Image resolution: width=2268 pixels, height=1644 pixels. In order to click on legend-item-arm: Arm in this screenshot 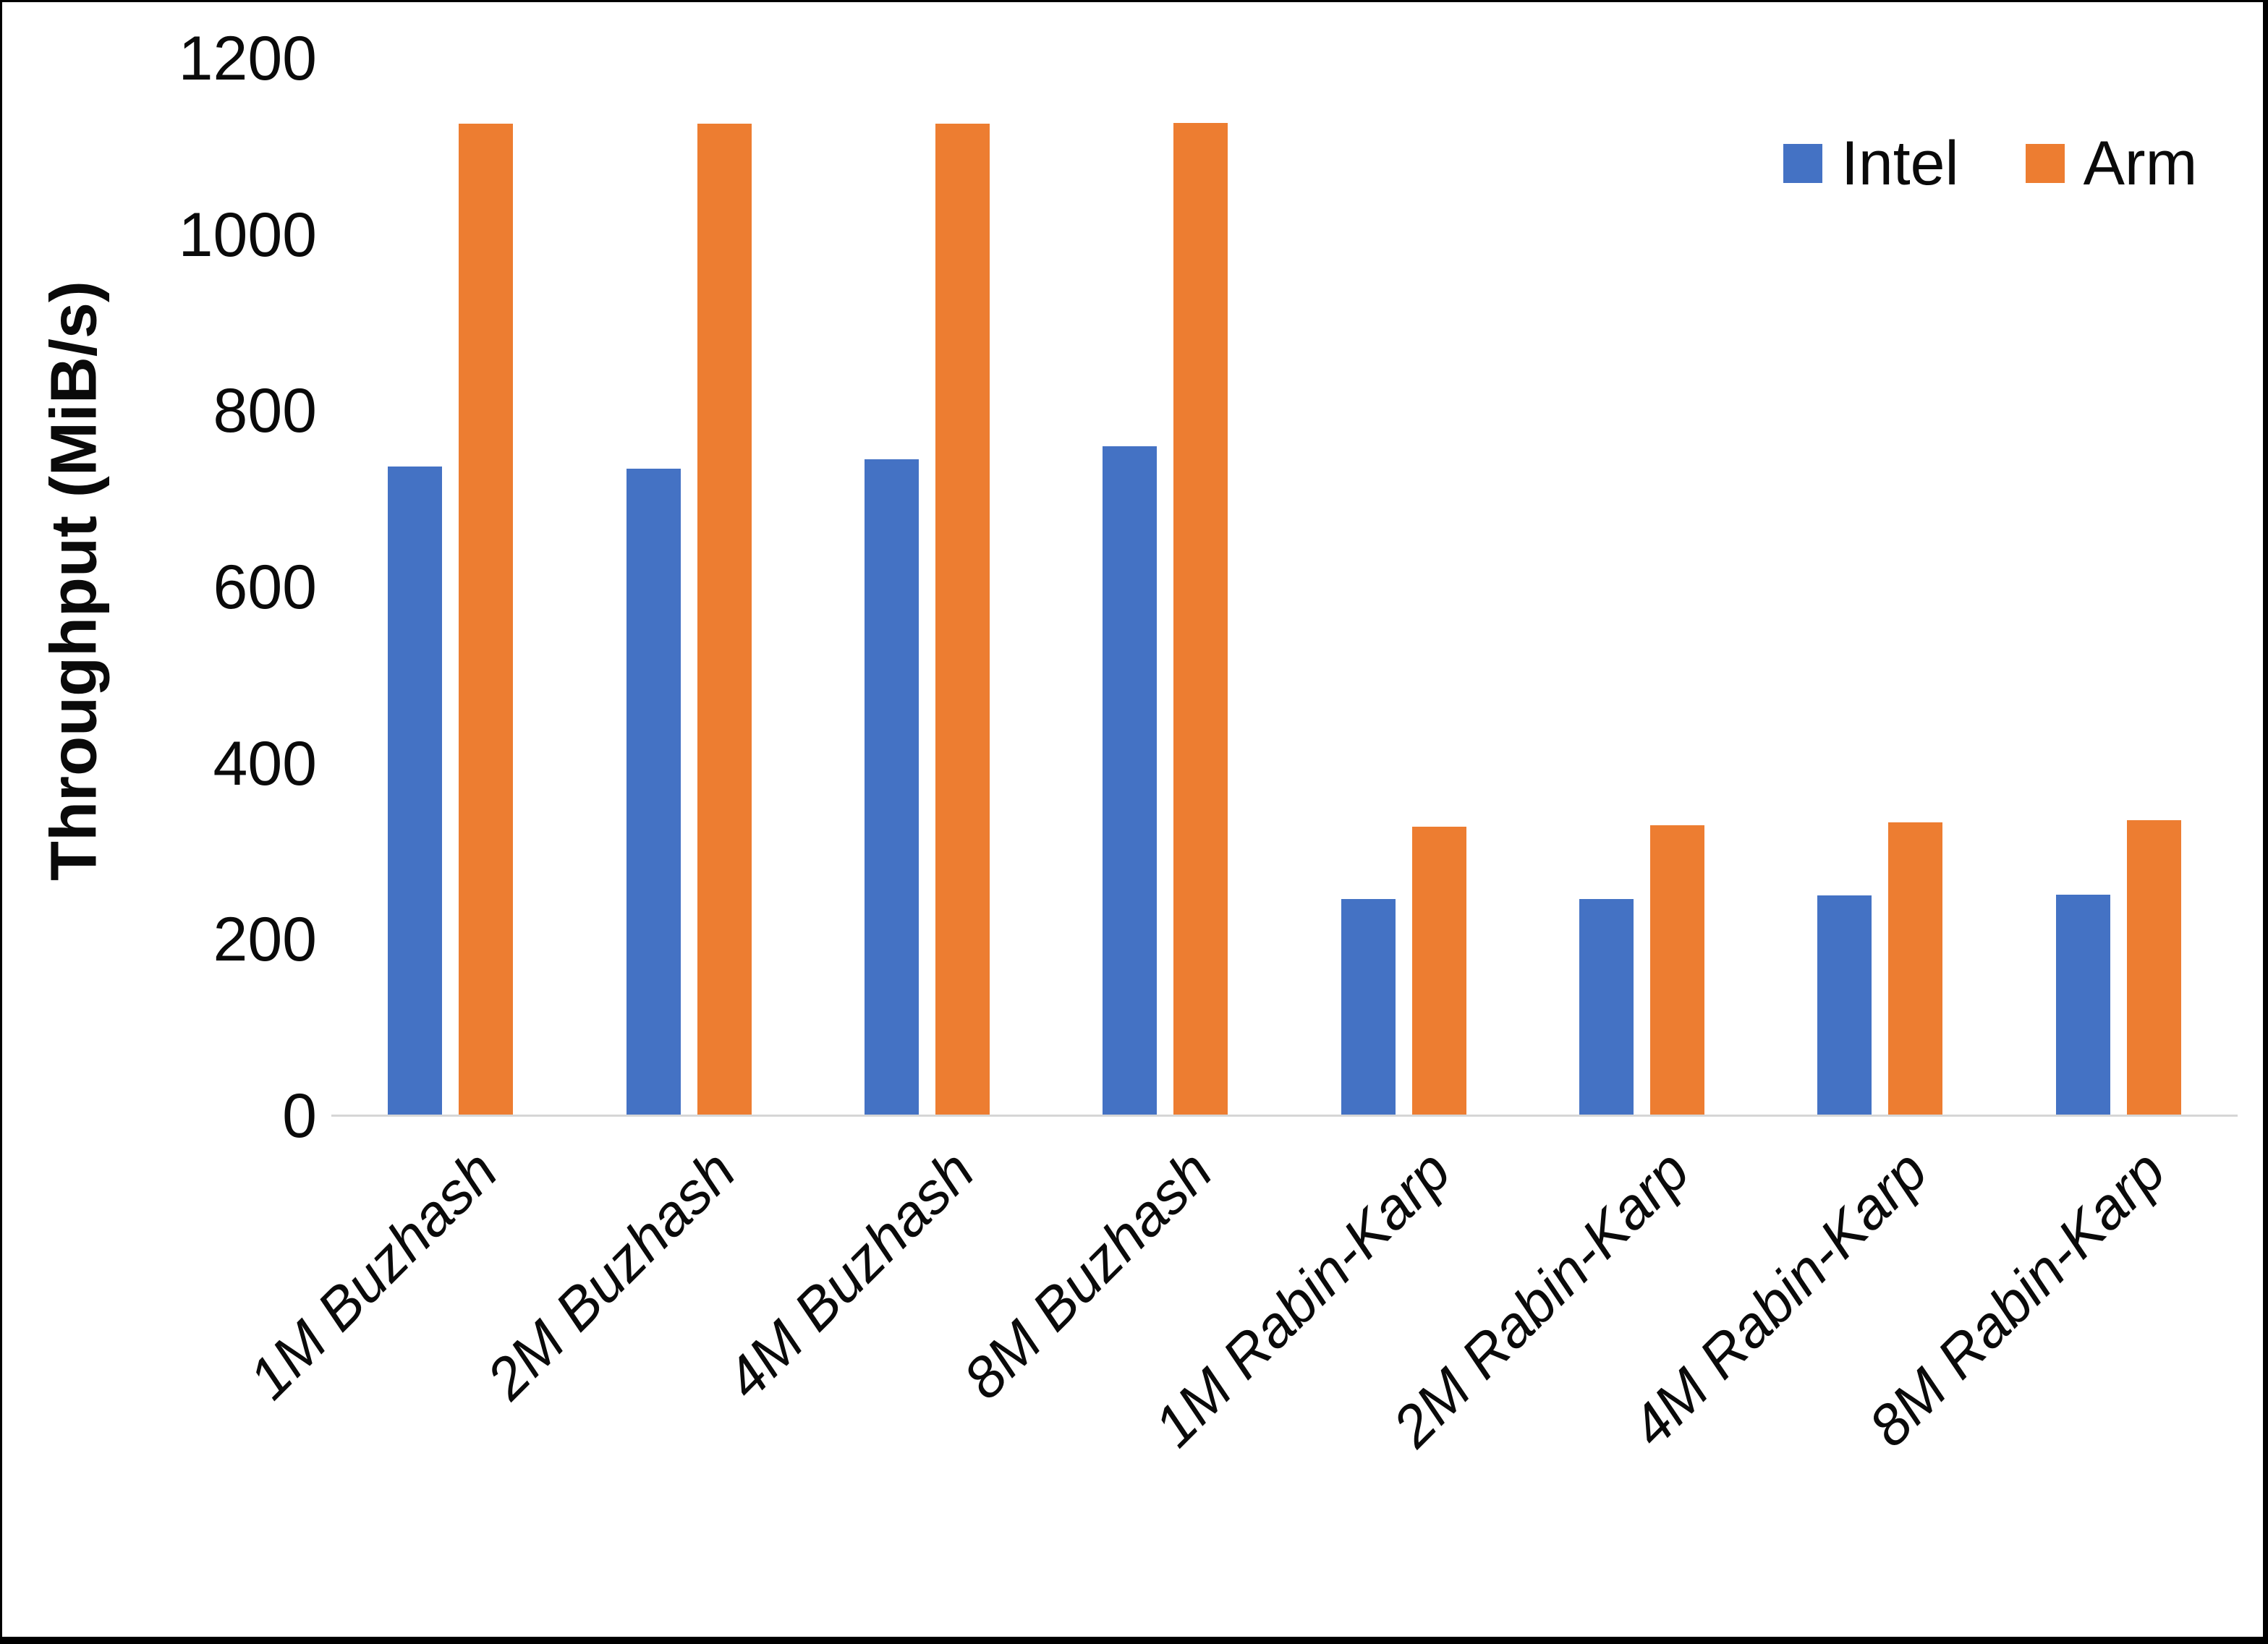, I will do `click(2111, 163)`.